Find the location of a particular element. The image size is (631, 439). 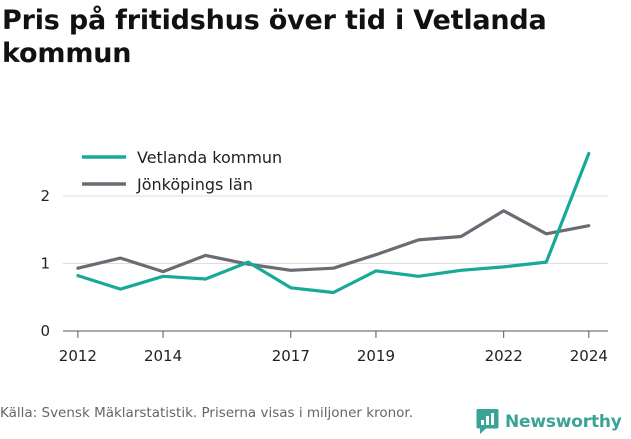

legend-background is located at coordinates (191, 169).